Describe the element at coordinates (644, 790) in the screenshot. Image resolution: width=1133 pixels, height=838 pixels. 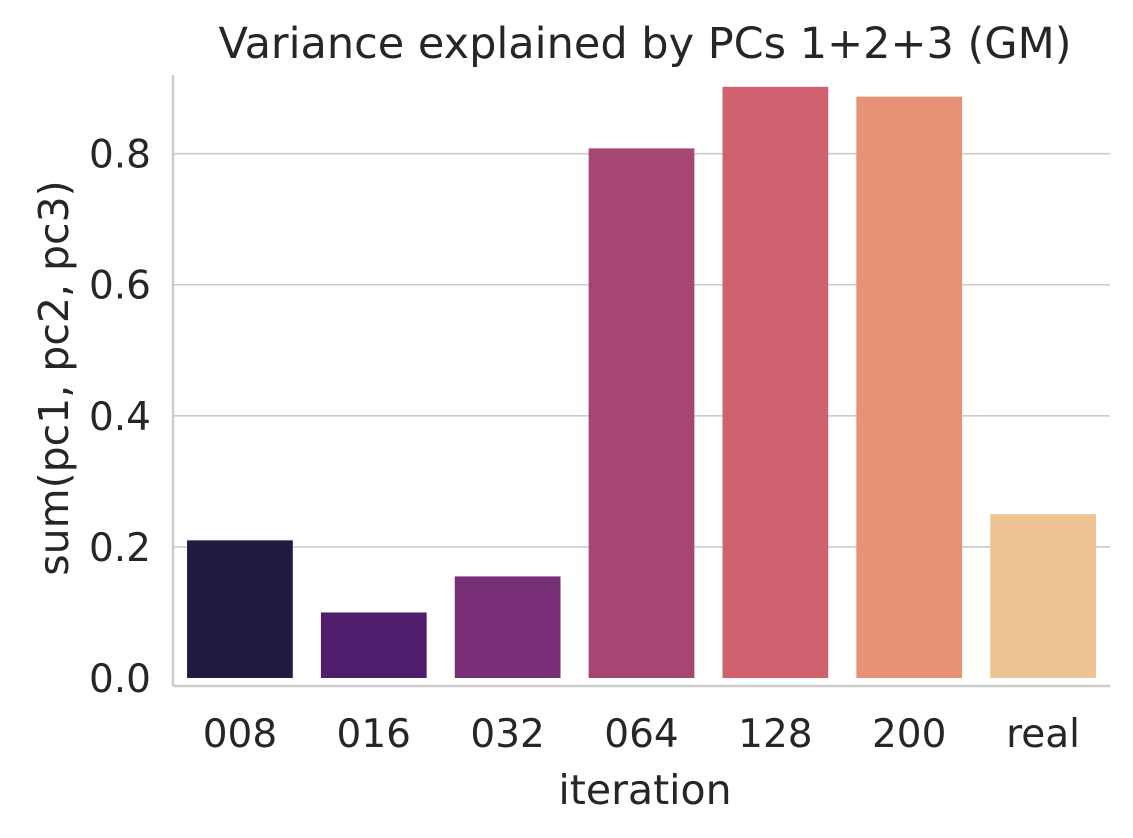
I see `x-axis-label: iteration` at that location.